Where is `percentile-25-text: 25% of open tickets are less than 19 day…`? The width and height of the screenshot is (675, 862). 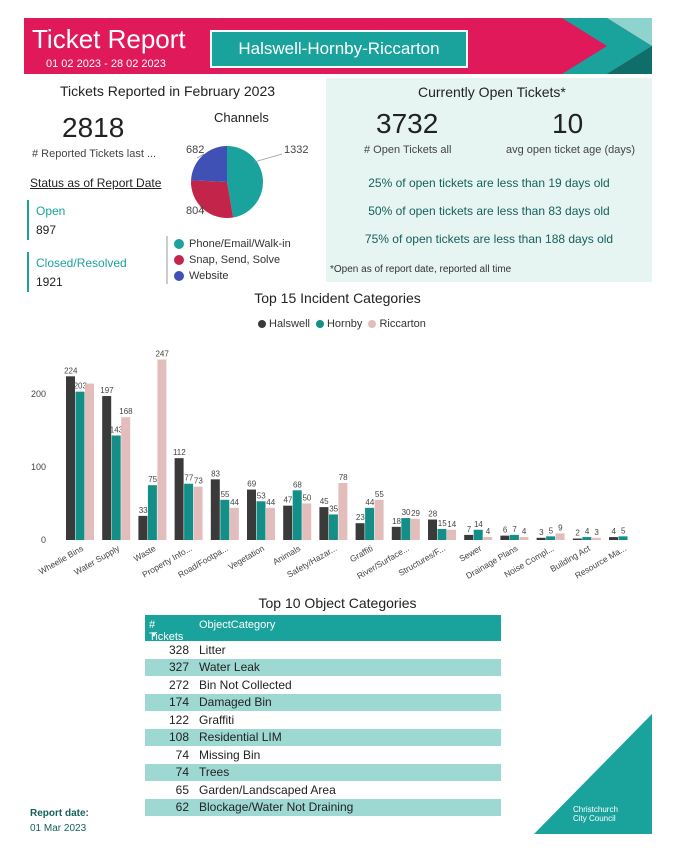 percentile-25-text: 25% of open tickets are less than 19 day… is located at coordinates (489, 183).